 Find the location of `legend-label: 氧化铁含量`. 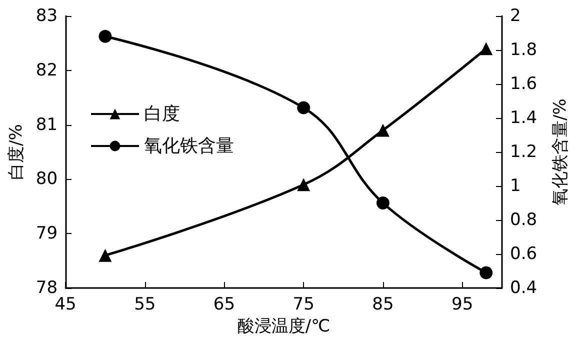

legend-label: 氧化铁含量 is located at coordinates (189, 146).